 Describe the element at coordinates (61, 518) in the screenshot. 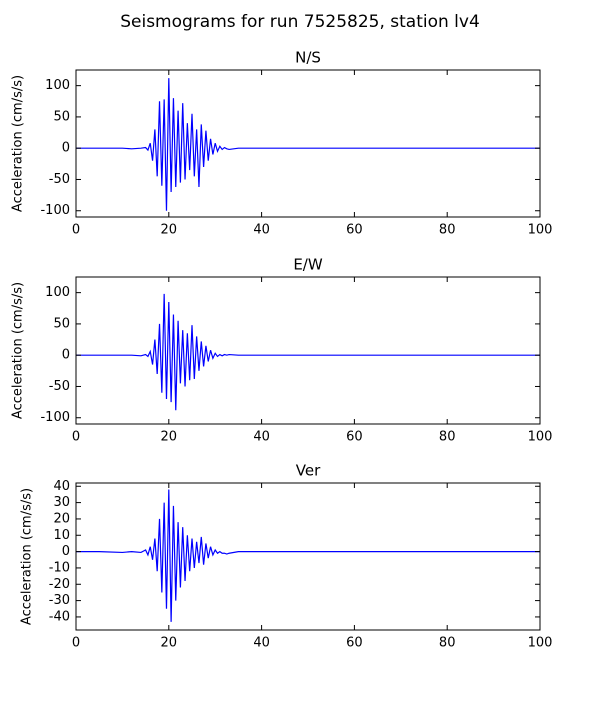

I see `y-tick-label: 20` at that location.